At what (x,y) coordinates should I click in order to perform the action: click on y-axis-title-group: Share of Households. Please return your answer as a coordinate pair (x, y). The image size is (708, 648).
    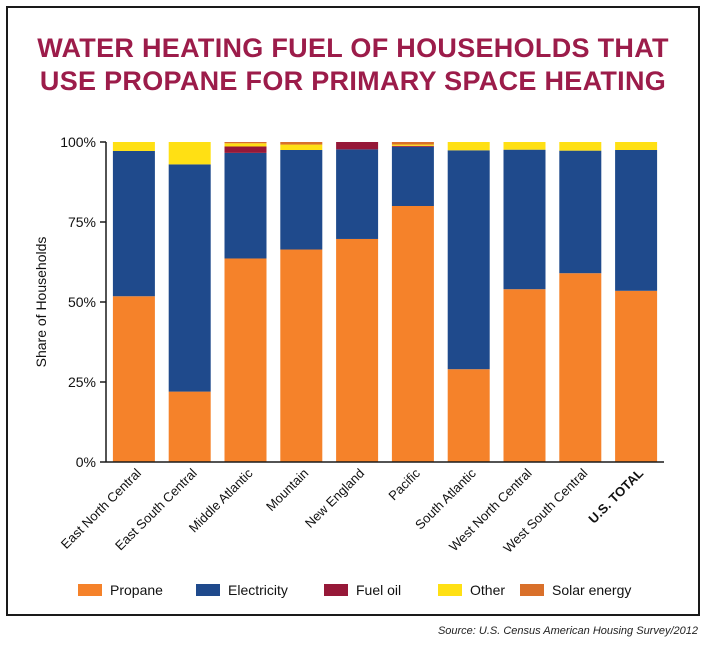
    Looking at the image, I should click on (41, 302).